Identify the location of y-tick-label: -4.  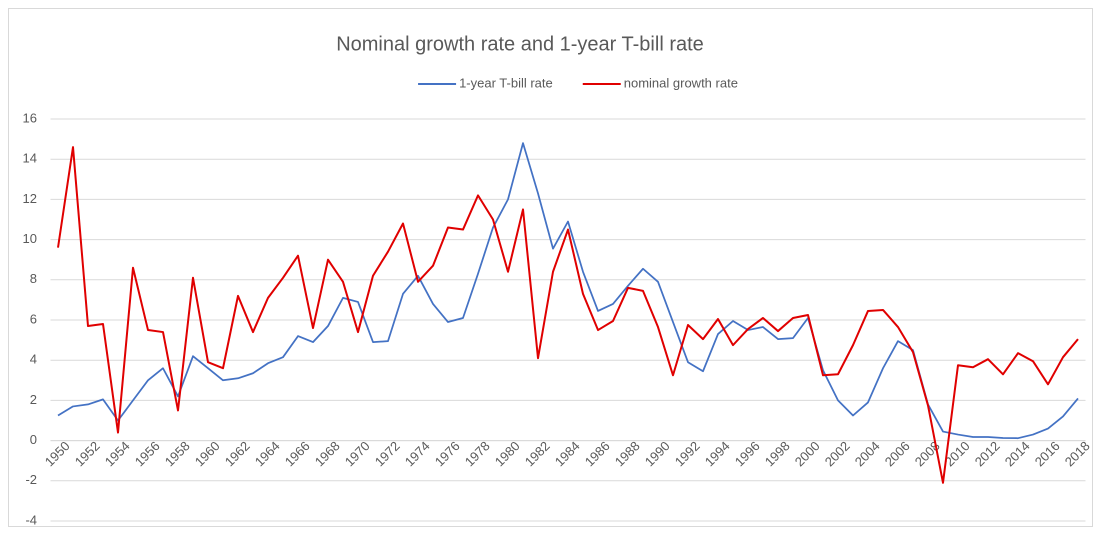
(31, 519).